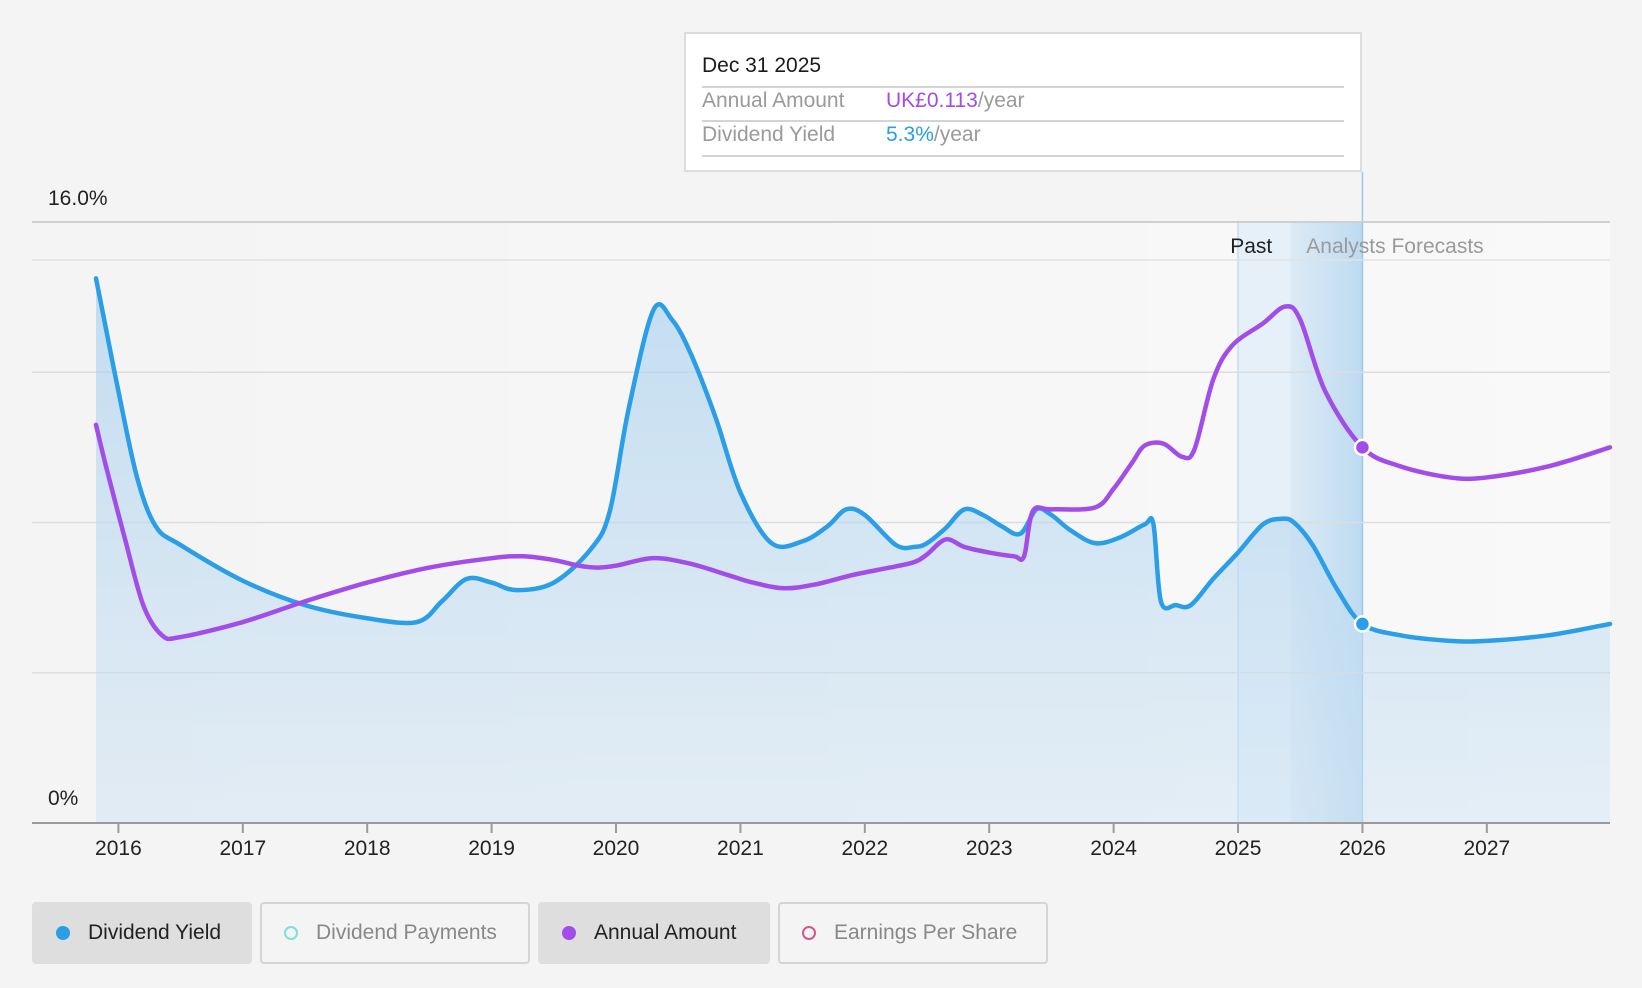  I want to click on past-region-label: Past, so click(1251, 246).